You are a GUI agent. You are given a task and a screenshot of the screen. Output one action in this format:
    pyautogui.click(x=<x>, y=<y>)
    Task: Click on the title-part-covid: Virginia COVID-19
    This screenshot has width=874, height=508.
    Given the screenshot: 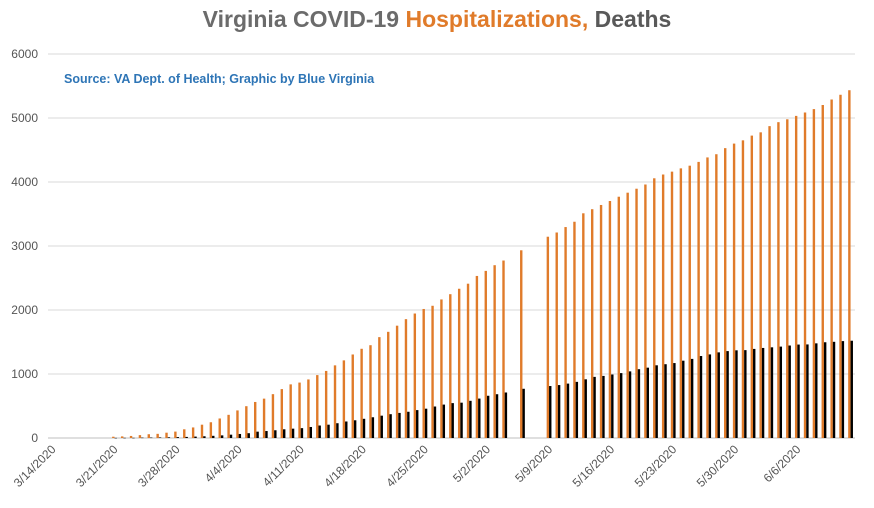 What is the action you would take?
    pyautogui.click(x=304, y=19)
    